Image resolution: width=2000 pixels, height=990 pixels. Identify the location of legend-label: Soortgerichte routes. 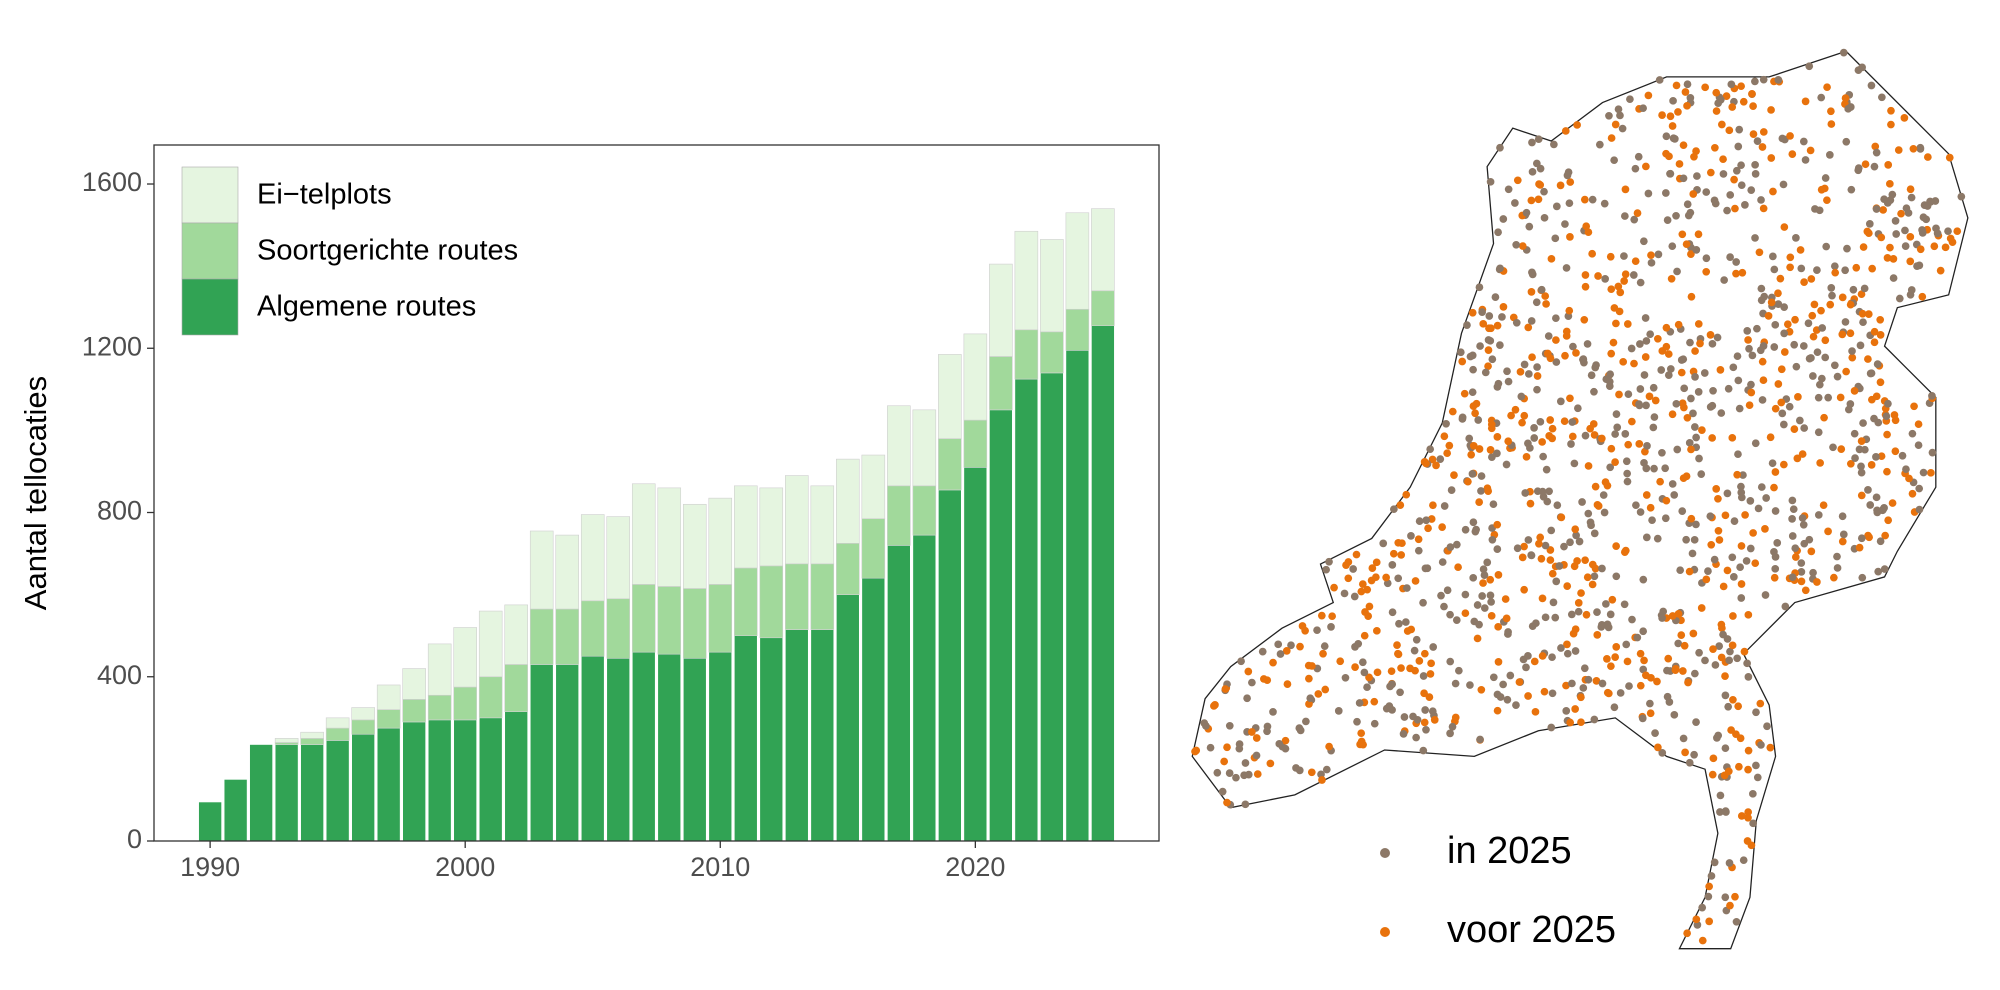
(387, 251).